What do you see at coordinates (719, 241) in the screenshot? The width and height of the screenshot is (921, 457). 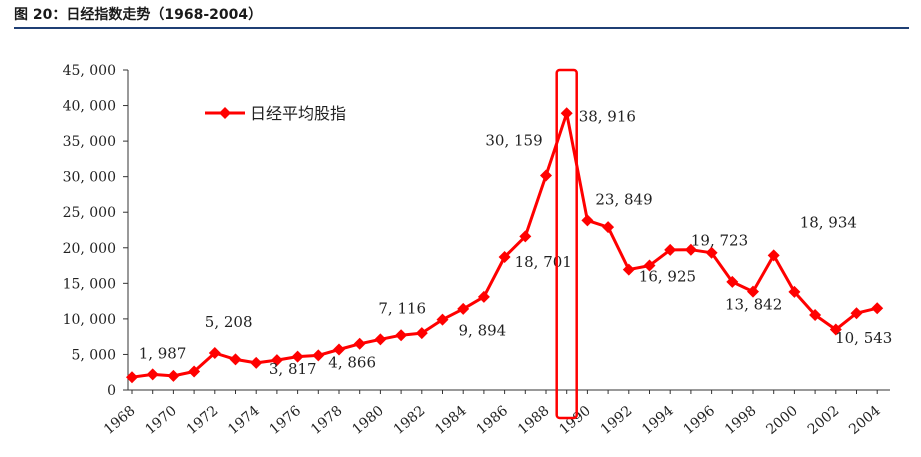 I see `data-label: 19, 723` at bounding box center [719, 241].